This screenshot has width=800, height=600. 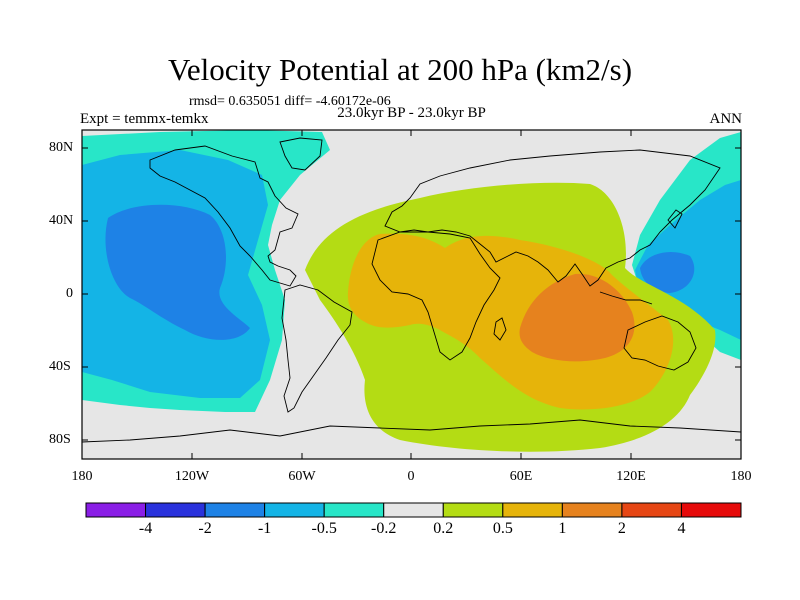 What do you see at coordinates (400, 69) in the screenshot?
I see `plot-title: Velocity Potential at 200 hPa (km2/s)` at bounding box center [400, 69].